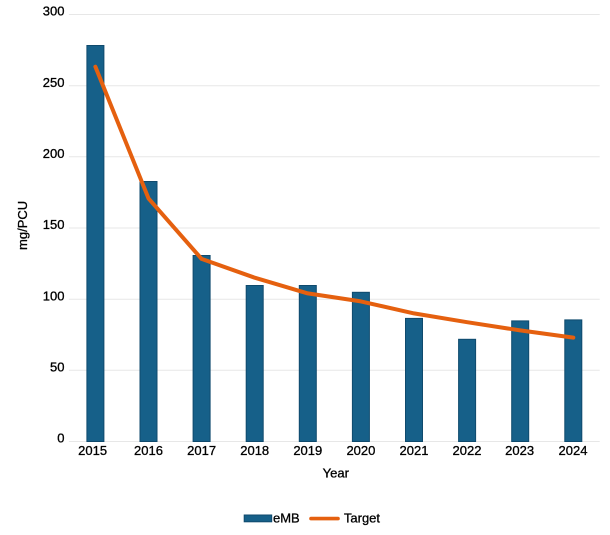 The height and width of the screenshot is (535, 610). Describe the element at coordinates (360, 450) in the screenshot. I see `svg-text: 2020` at that location.